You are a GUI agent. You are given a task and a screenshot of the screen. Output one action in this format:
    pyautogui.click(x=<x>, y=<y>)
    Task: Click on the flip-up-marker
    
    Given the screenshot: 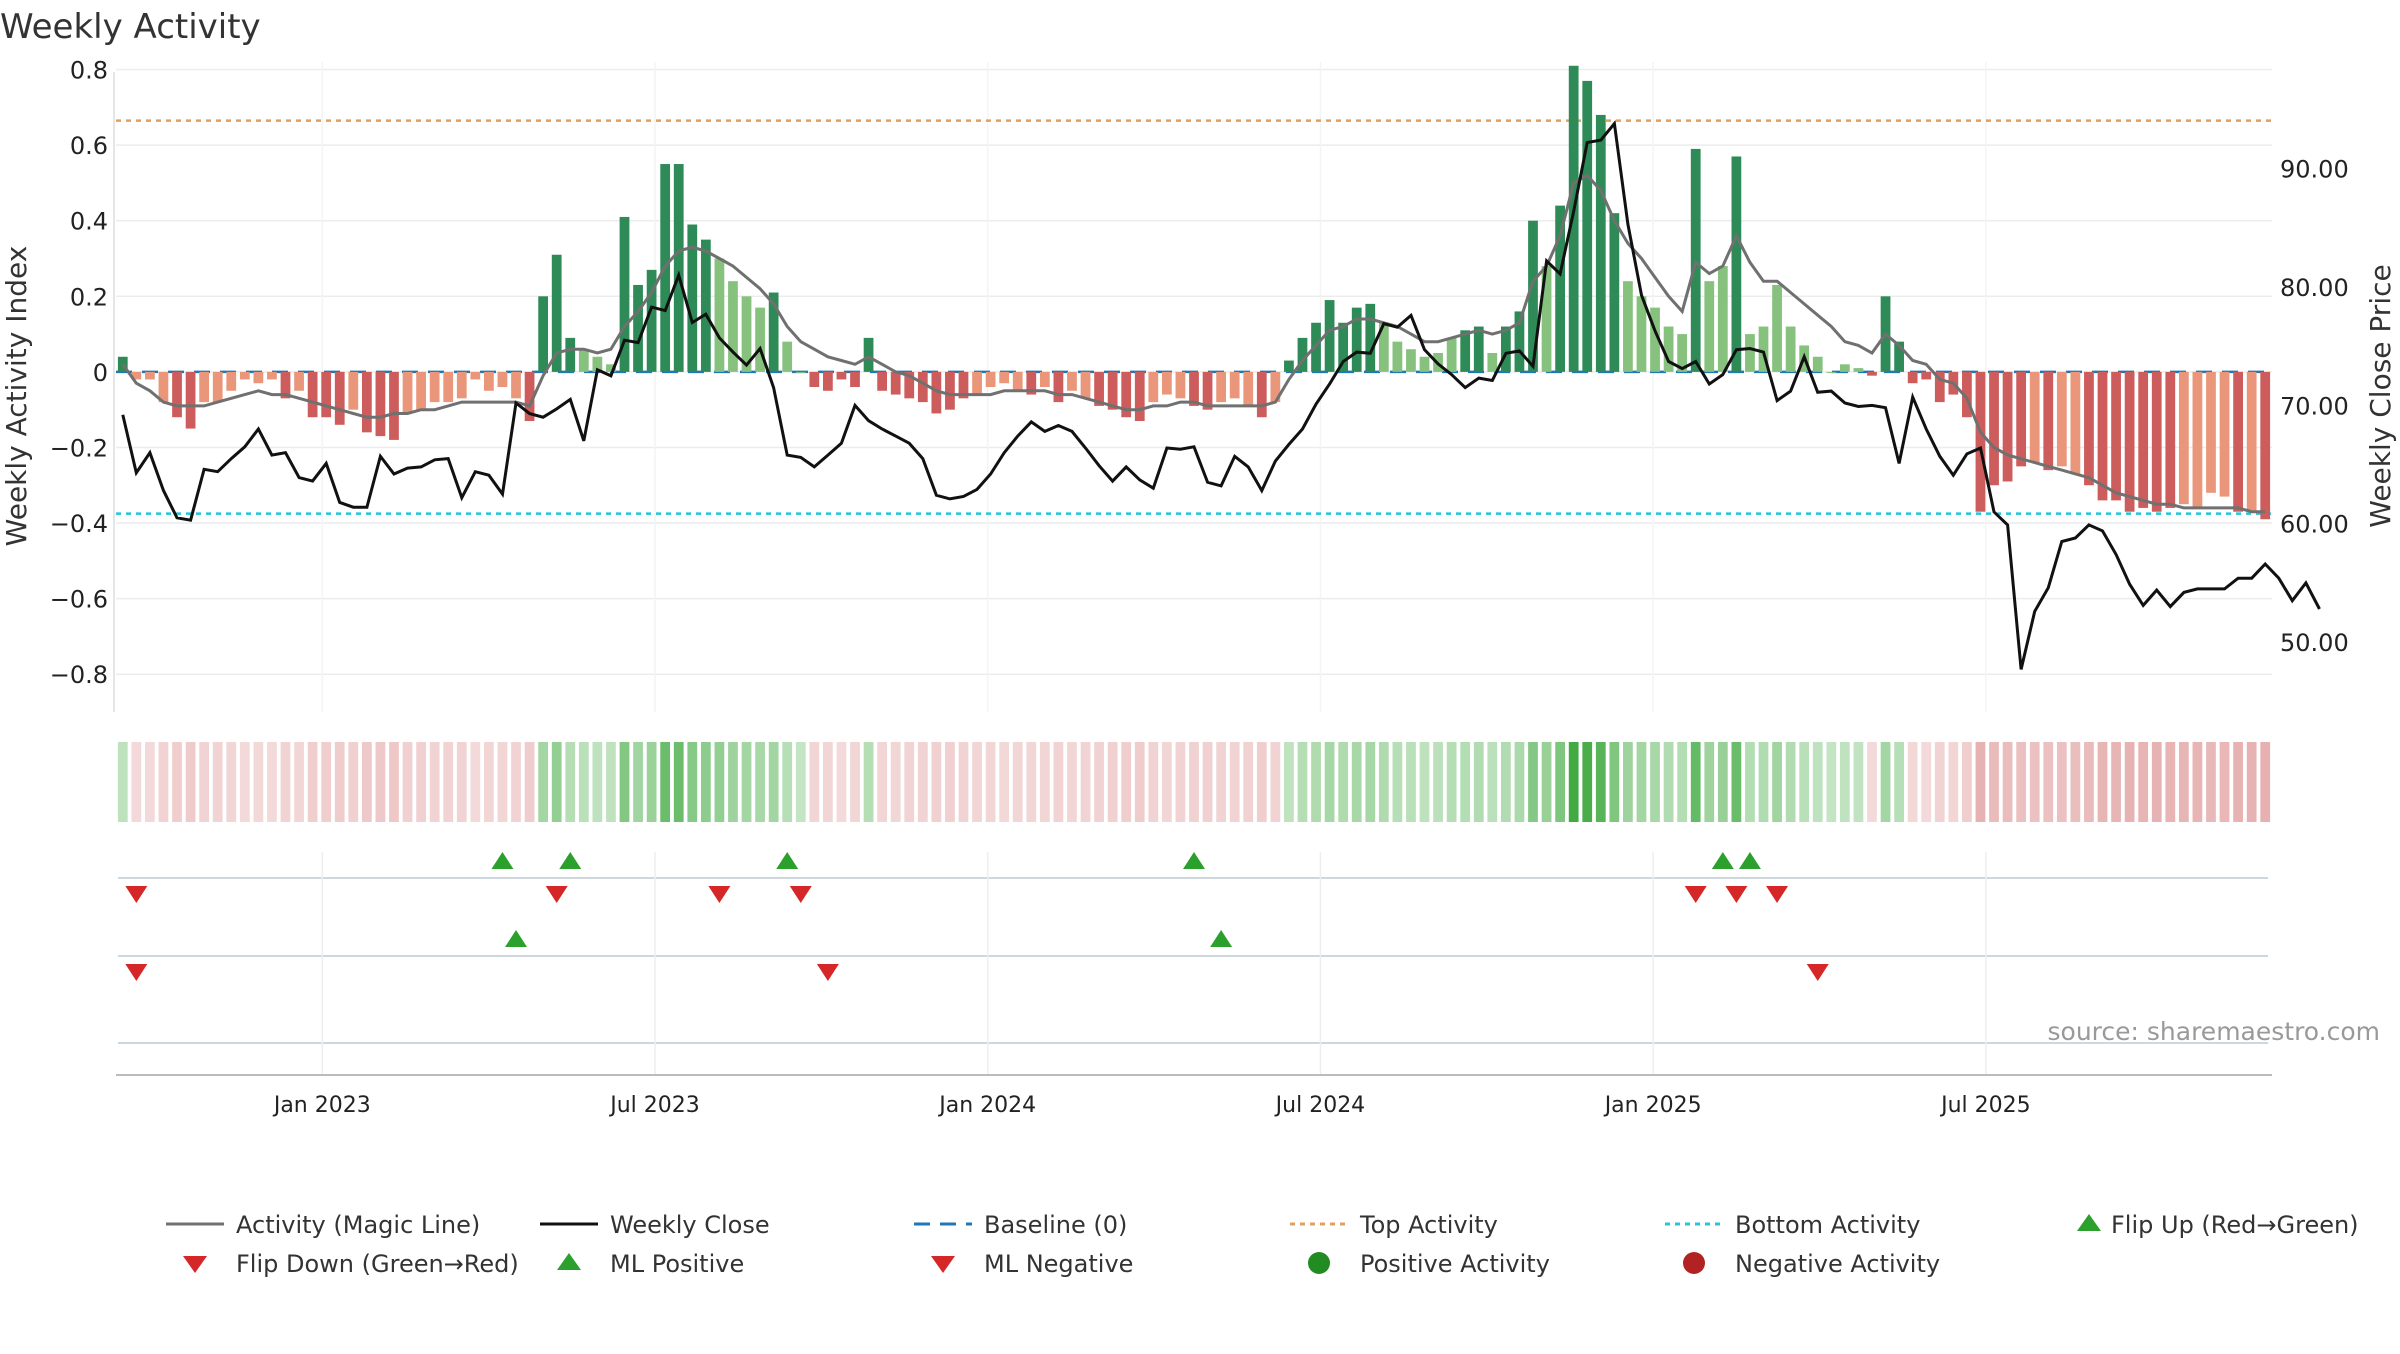 What is the action you would take?
    pyautogui.click(x=502, y=860)
    